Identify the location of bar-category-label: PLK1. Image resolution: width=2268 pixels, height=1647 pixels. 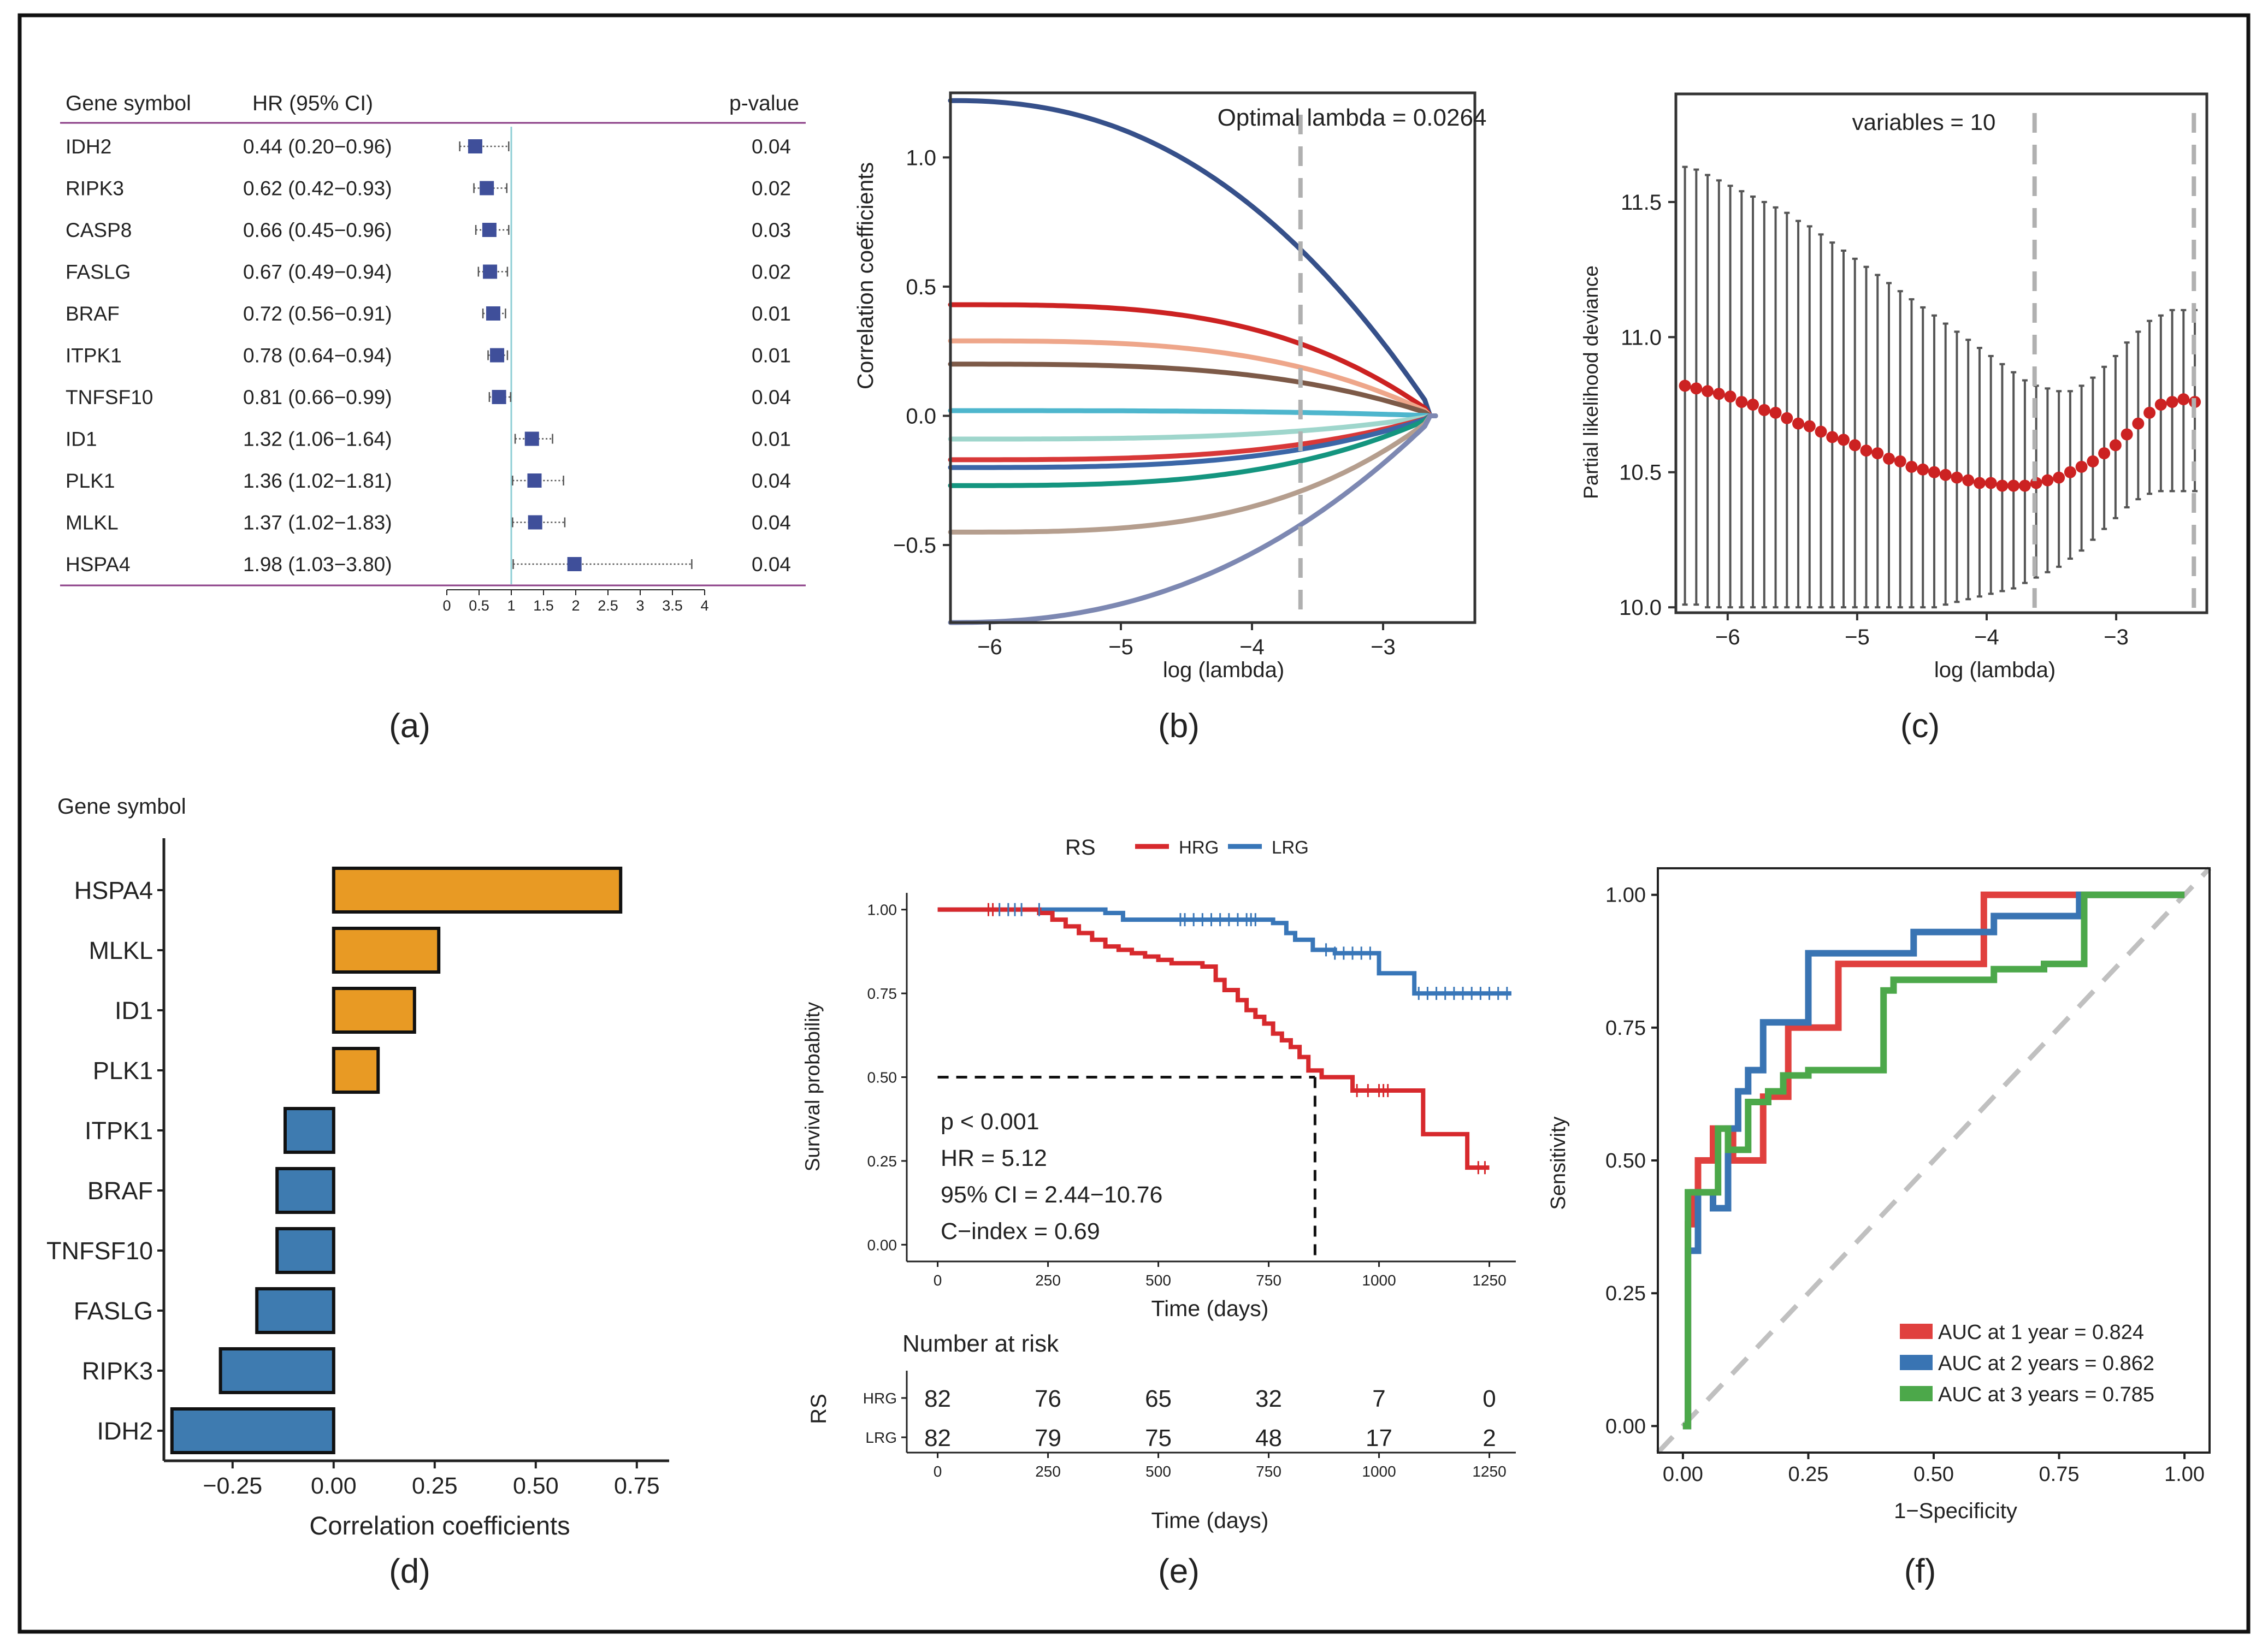
(123, 1071).